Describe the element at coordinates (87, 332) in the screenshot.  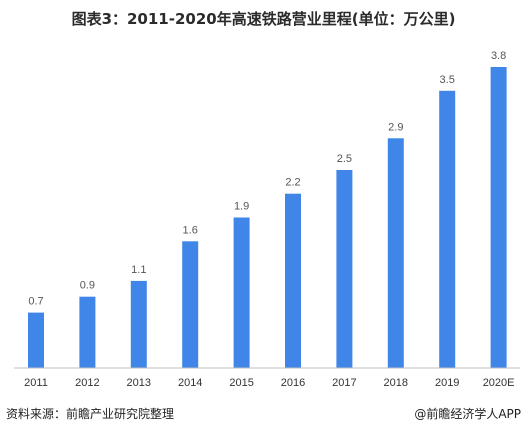
I see `bar-2012` at that location.